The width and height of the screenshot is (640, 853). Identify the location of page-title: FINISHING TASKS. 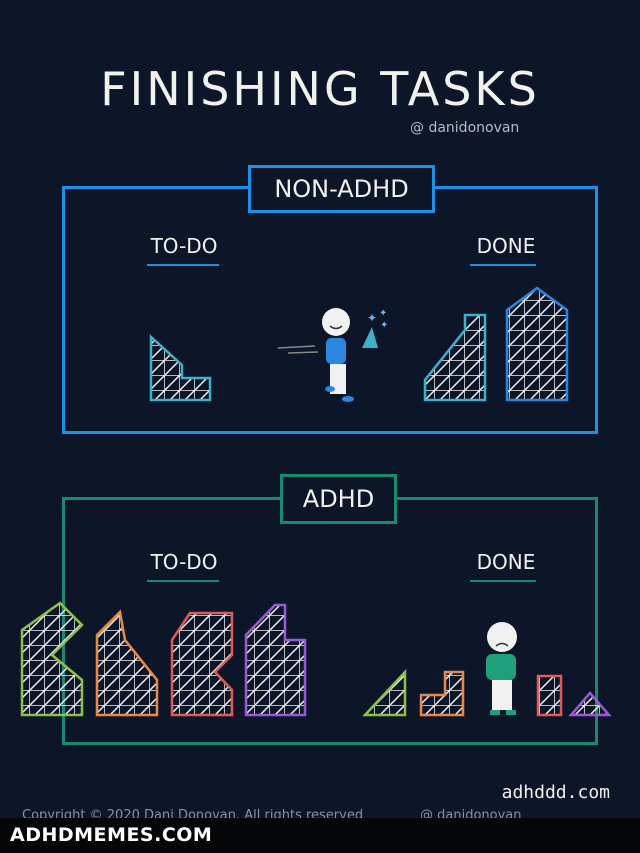
(320, 89).